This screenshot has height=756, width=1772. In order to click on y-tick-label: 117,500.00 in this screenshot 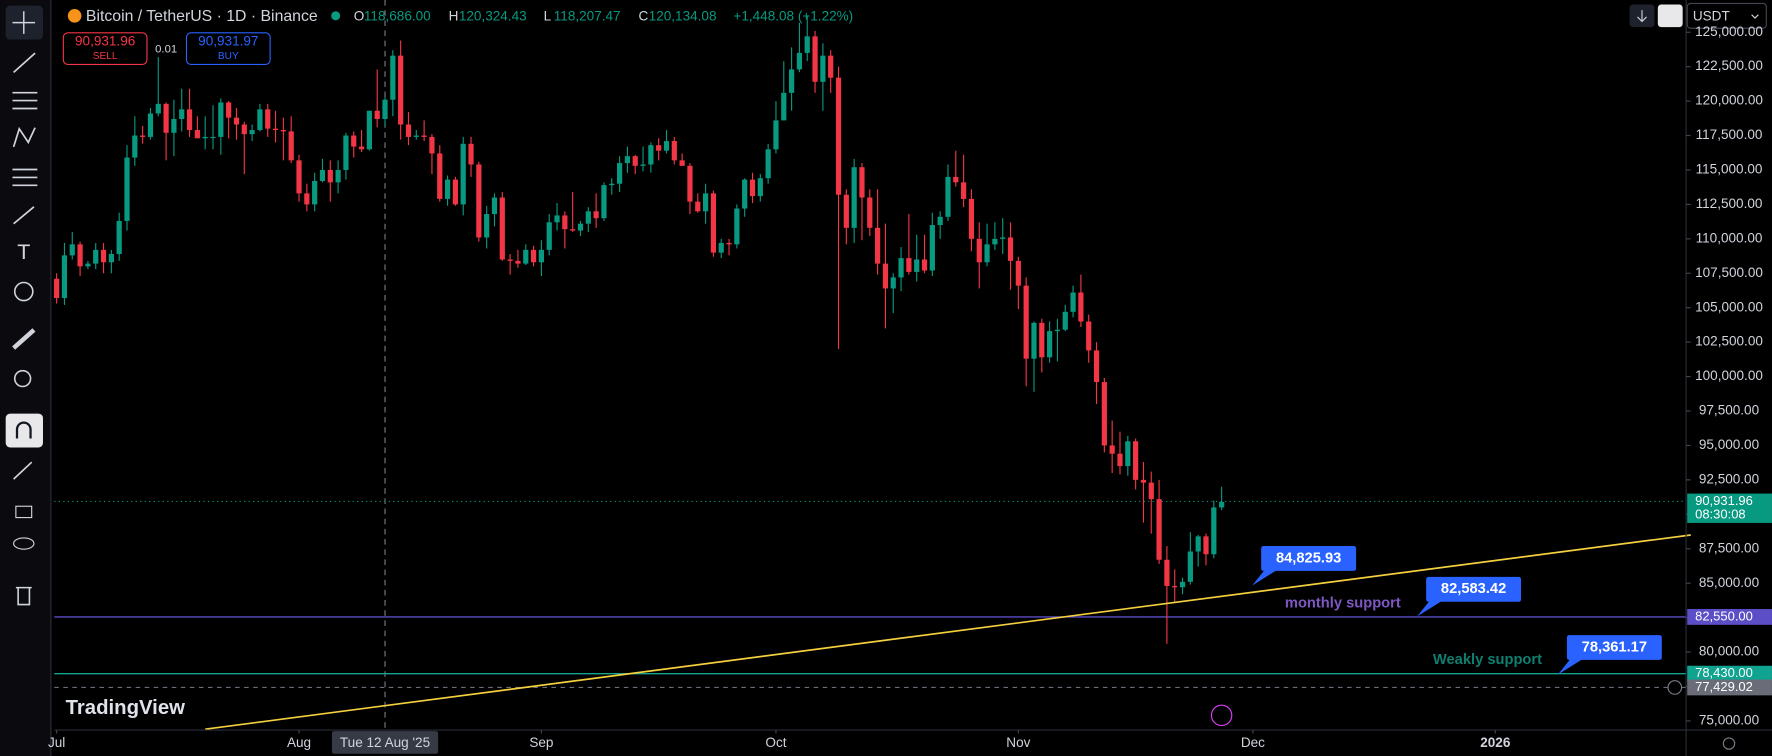, I will do `click(1729, 134)`.